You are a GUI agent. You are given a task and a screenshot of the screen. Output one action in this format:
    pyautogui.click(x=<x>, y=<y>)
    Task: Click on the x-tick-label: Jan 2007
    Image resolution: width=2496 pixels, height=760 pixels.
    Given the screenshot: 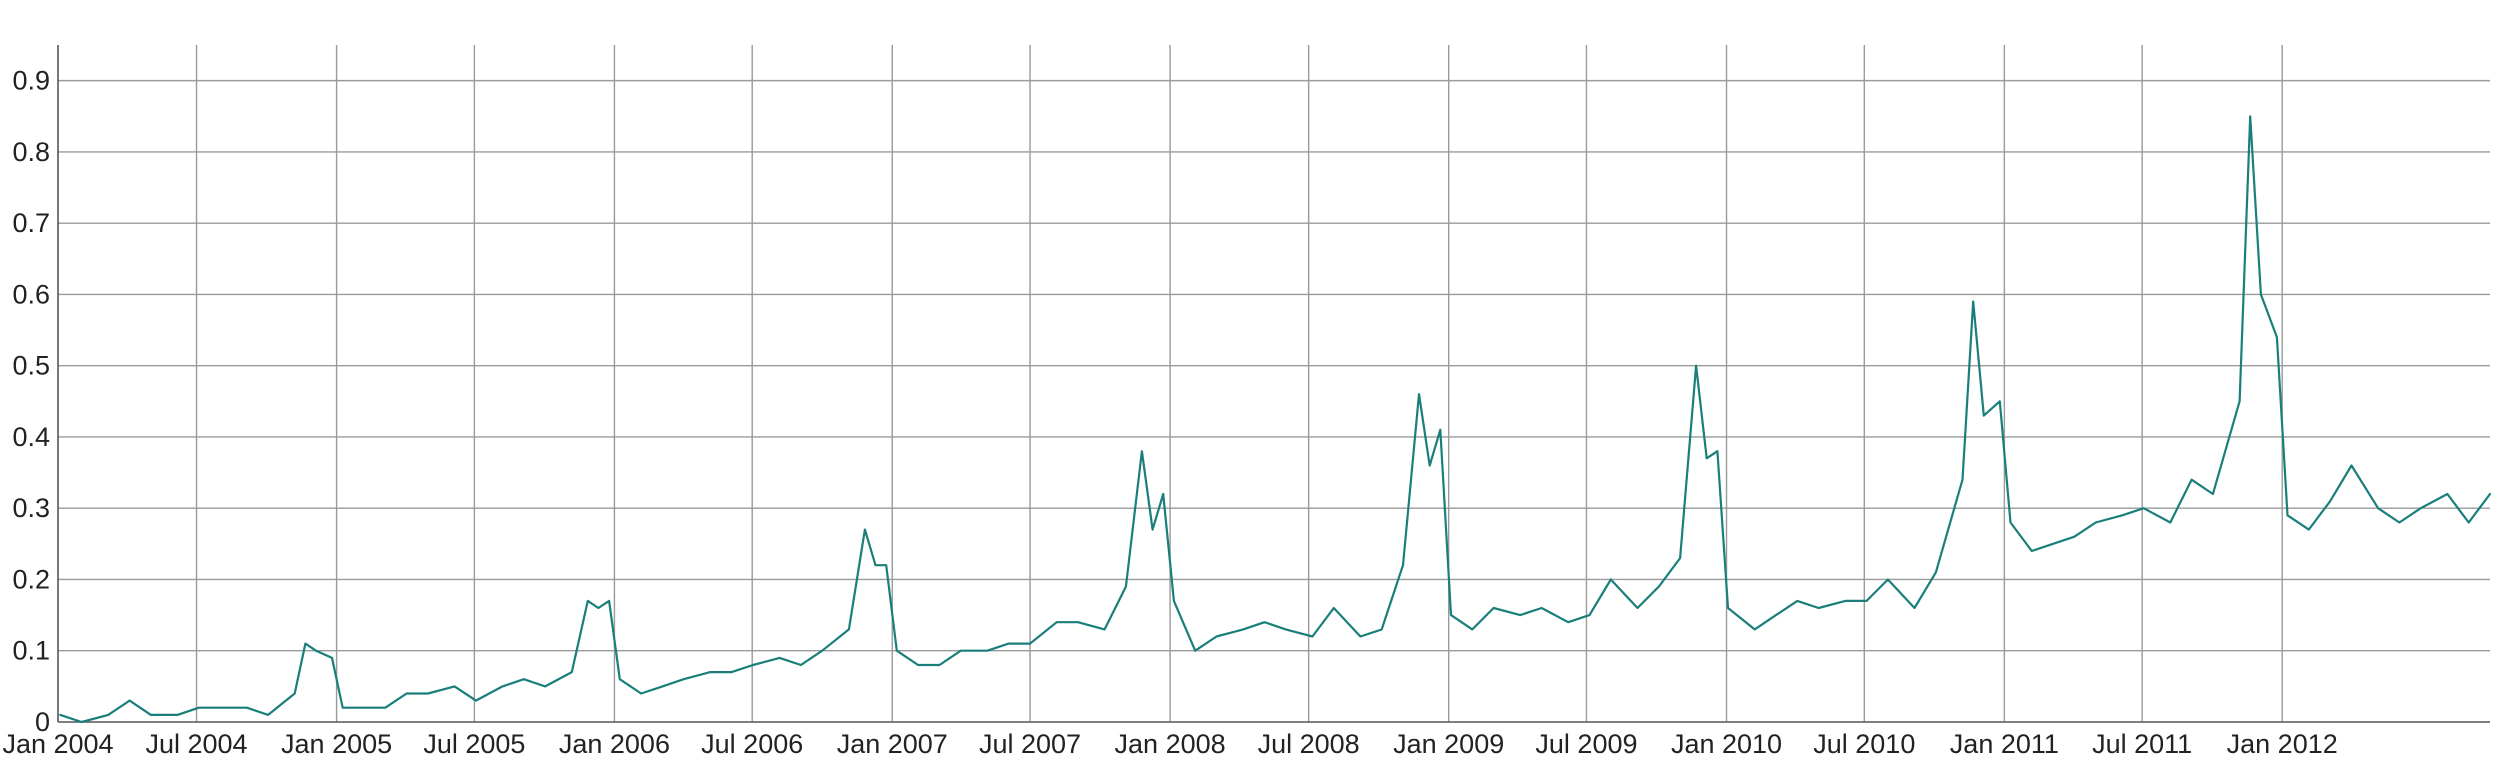 What is the action you would take?
    pyautogui.click(x=892, y=744)
    